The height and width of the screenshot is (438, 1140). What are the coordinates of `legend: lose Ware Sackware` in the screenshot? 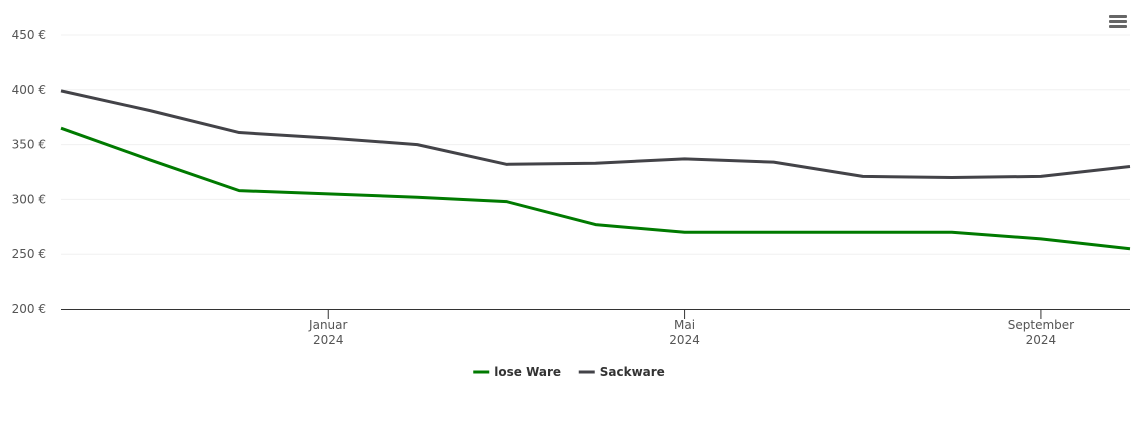 It's located at (569, 372).